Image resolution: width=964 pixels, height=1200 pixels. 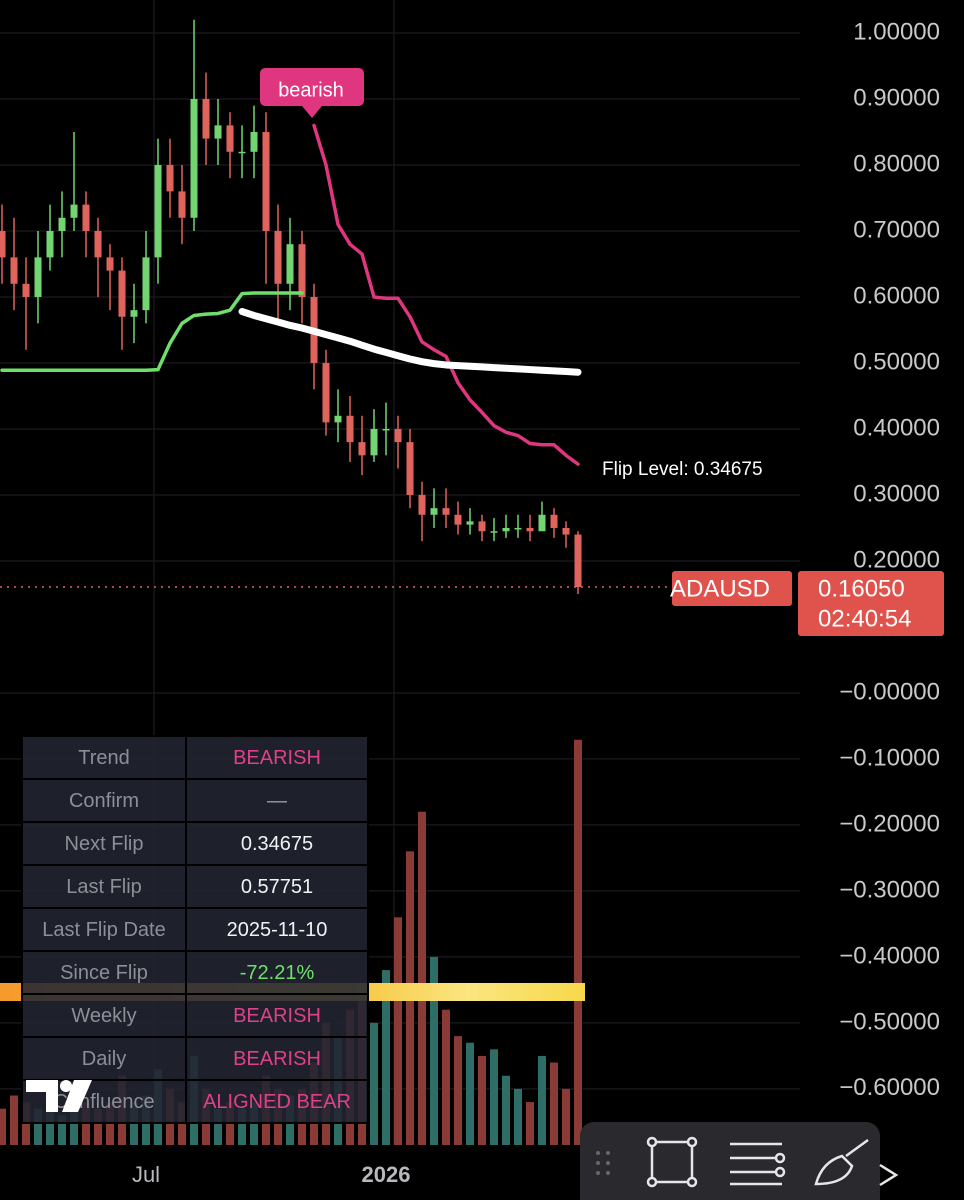 I want to click on table-value: 2025-11-10, so click(x=277, y=930).